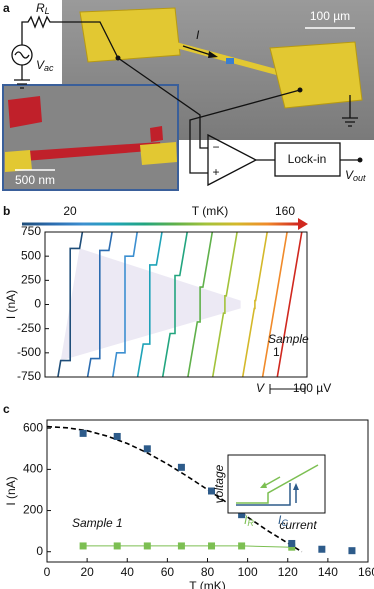  Describe the element at coordinates (288, 572) in the screenshot. I see `tick-label: 120` at that location.